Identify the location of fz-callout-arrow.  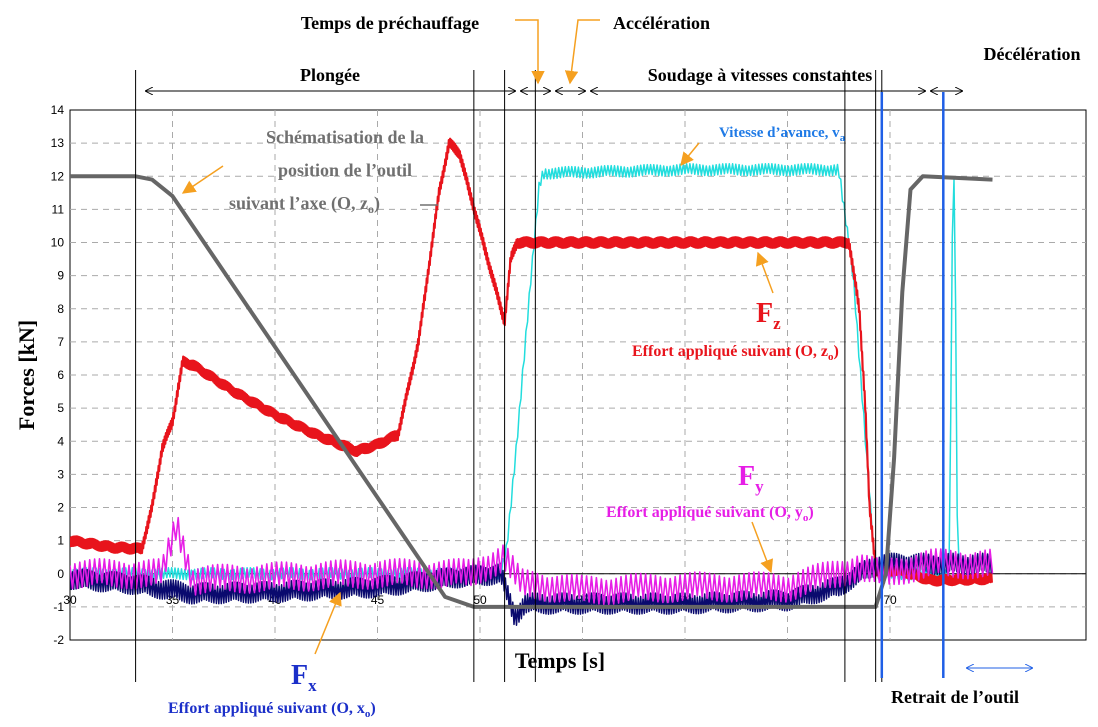
(764, 272).